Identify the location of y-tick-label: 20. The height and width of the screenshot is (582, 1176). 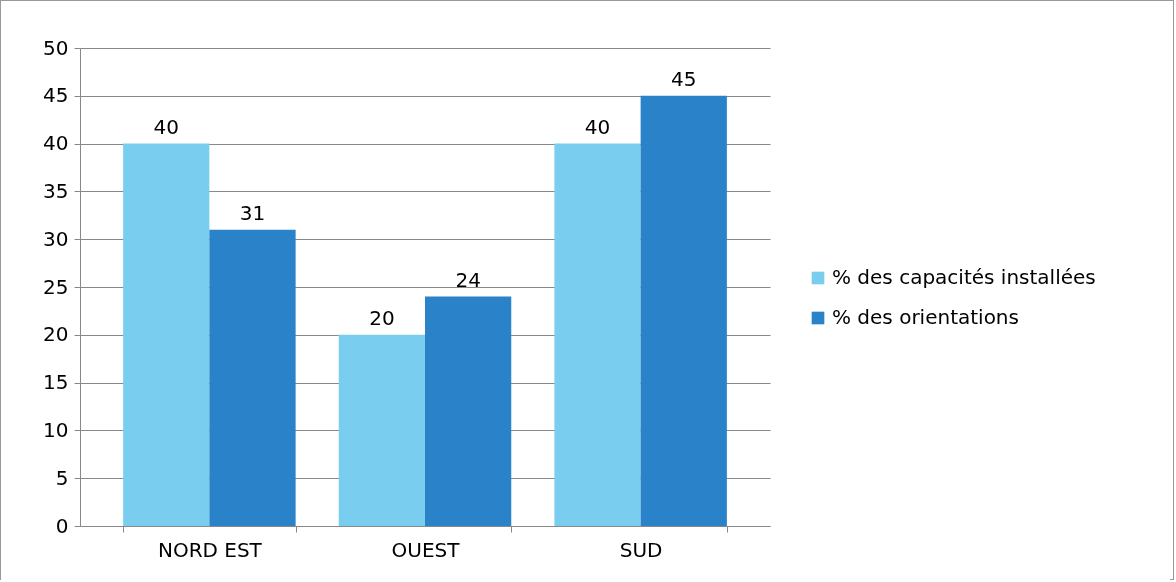
(56, 334).